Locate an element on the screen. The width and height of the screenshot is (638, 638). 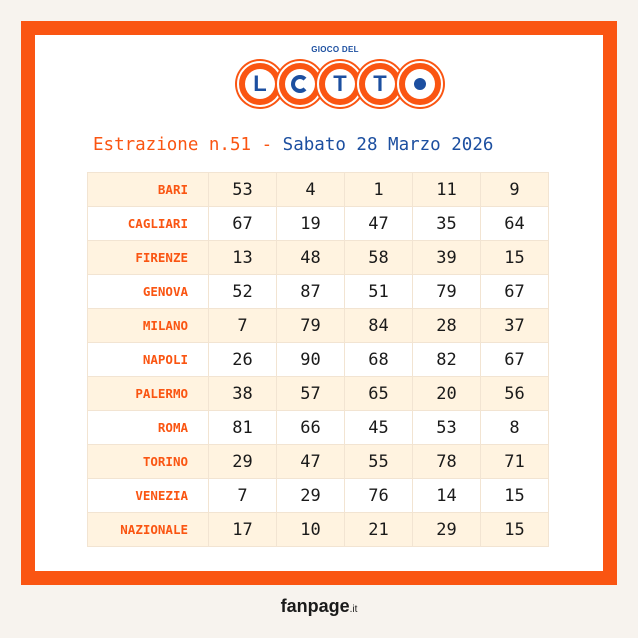
city-name: FIRENZE is located at coordinates (148, 257).